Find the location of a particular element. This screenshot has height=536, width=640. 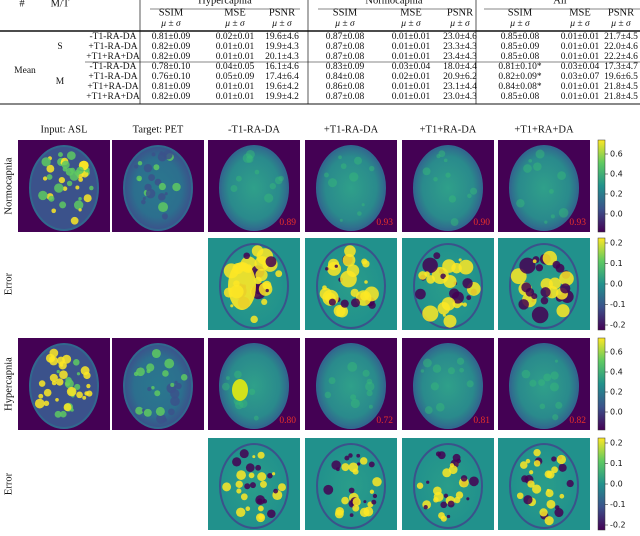

cell: 20.9±6.2 is located at coordinates (460, 77).